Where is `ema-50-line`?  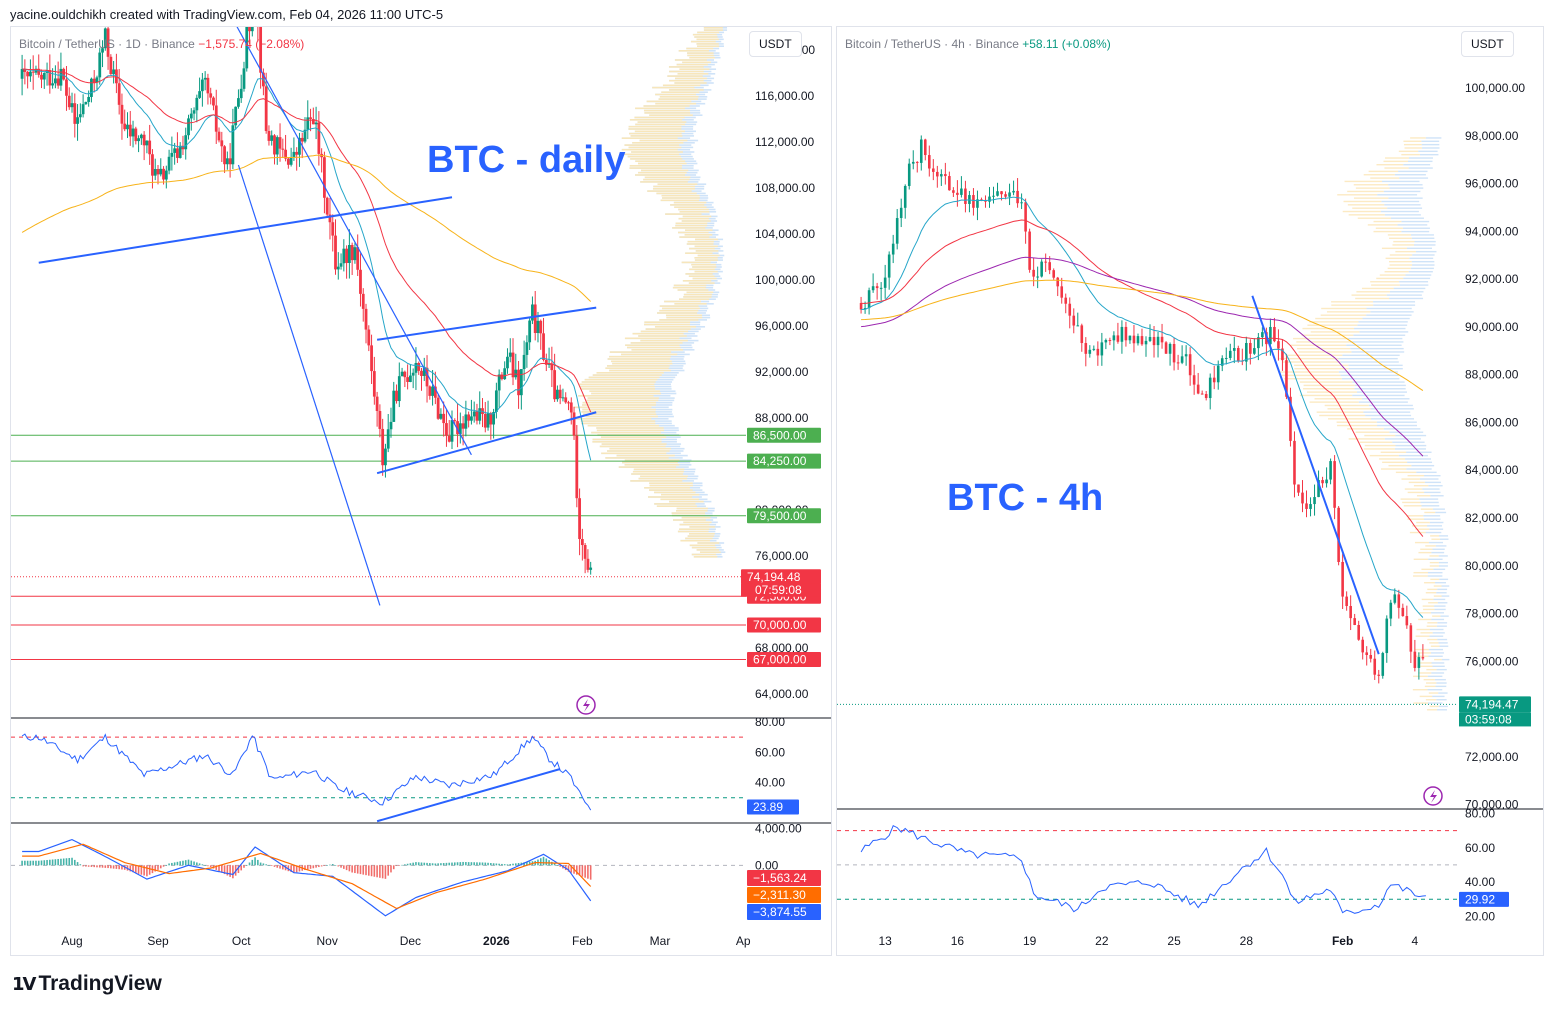
ema-50-line is located at coordinates (1142, 378).